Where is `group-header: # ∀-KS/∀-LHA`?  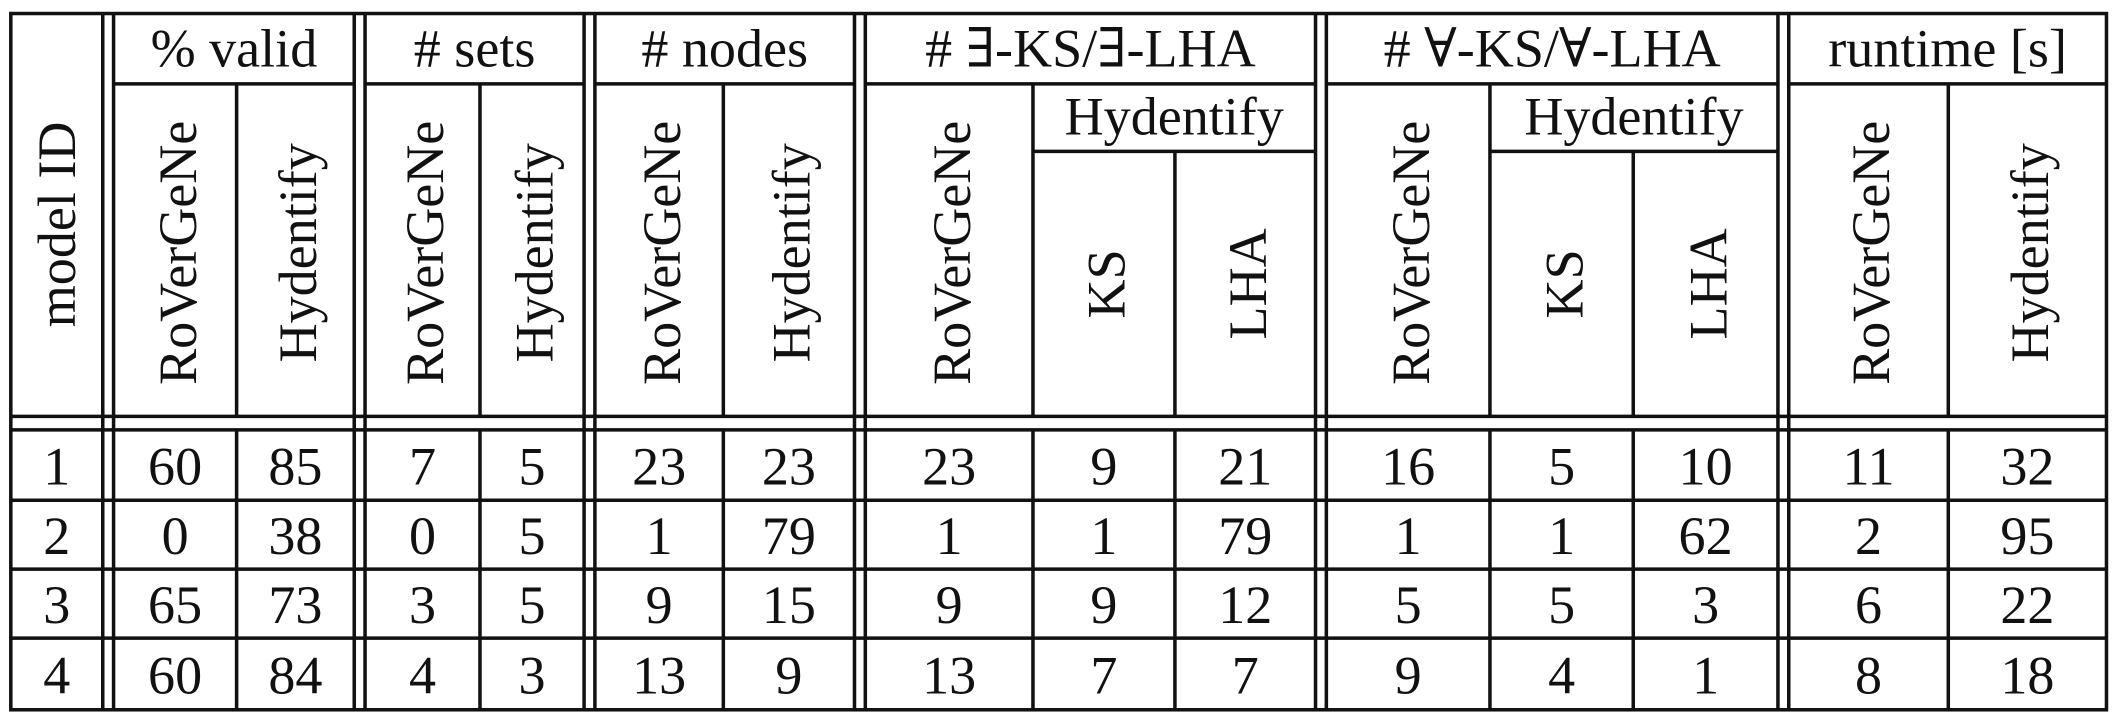
group-header: # ∀-KS/∀-LHA is located at coordinates (1552, 49).